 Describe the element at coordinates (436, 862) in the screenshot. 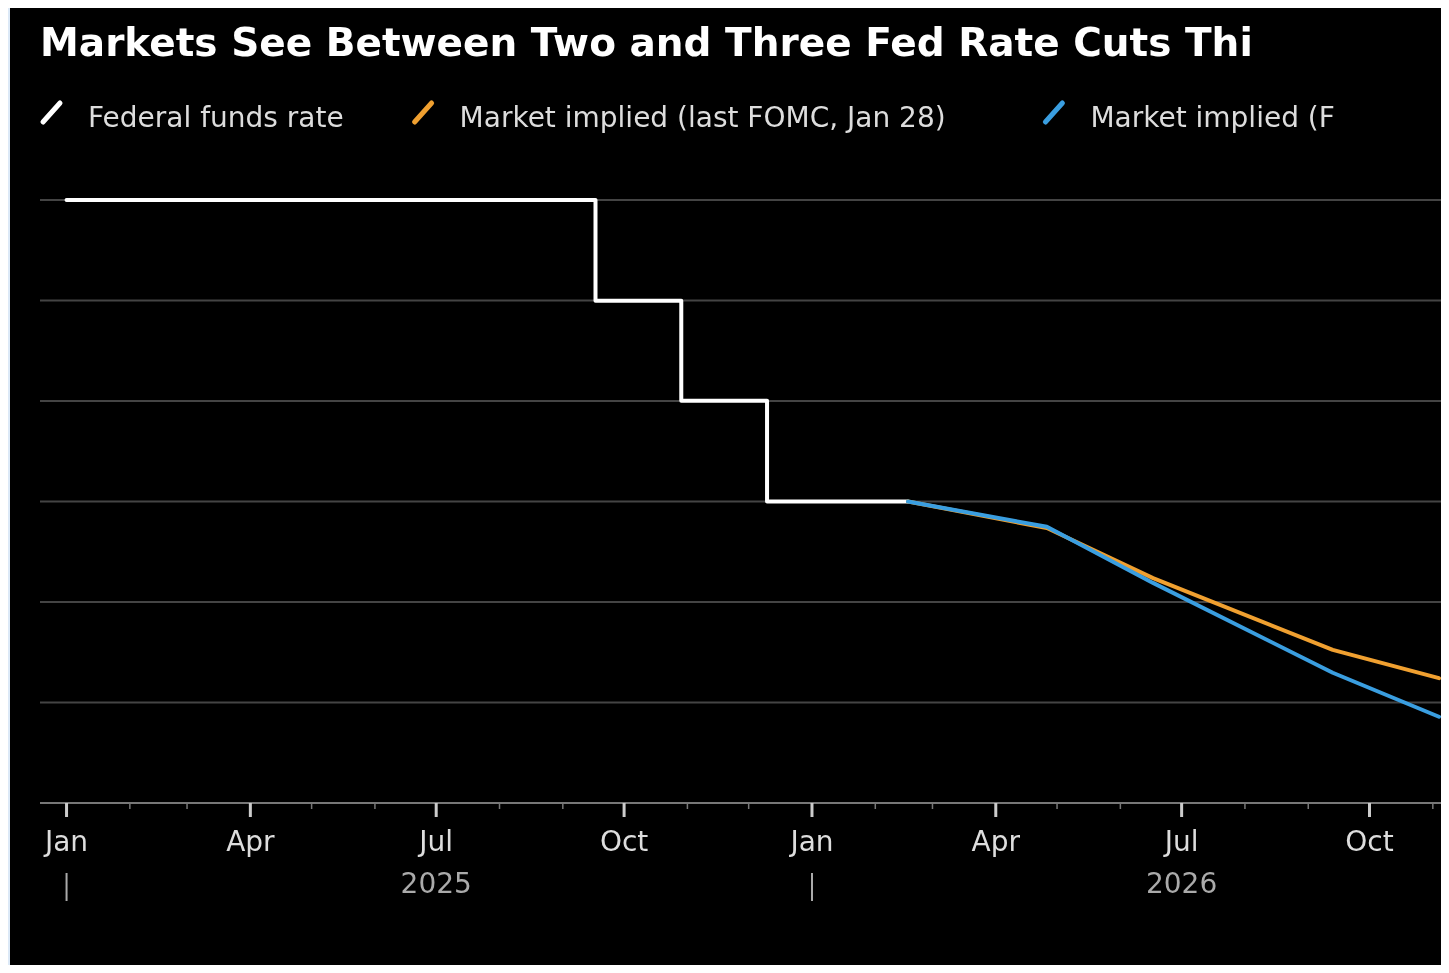

I see `x-tick-label: Jul 2025` at that location.